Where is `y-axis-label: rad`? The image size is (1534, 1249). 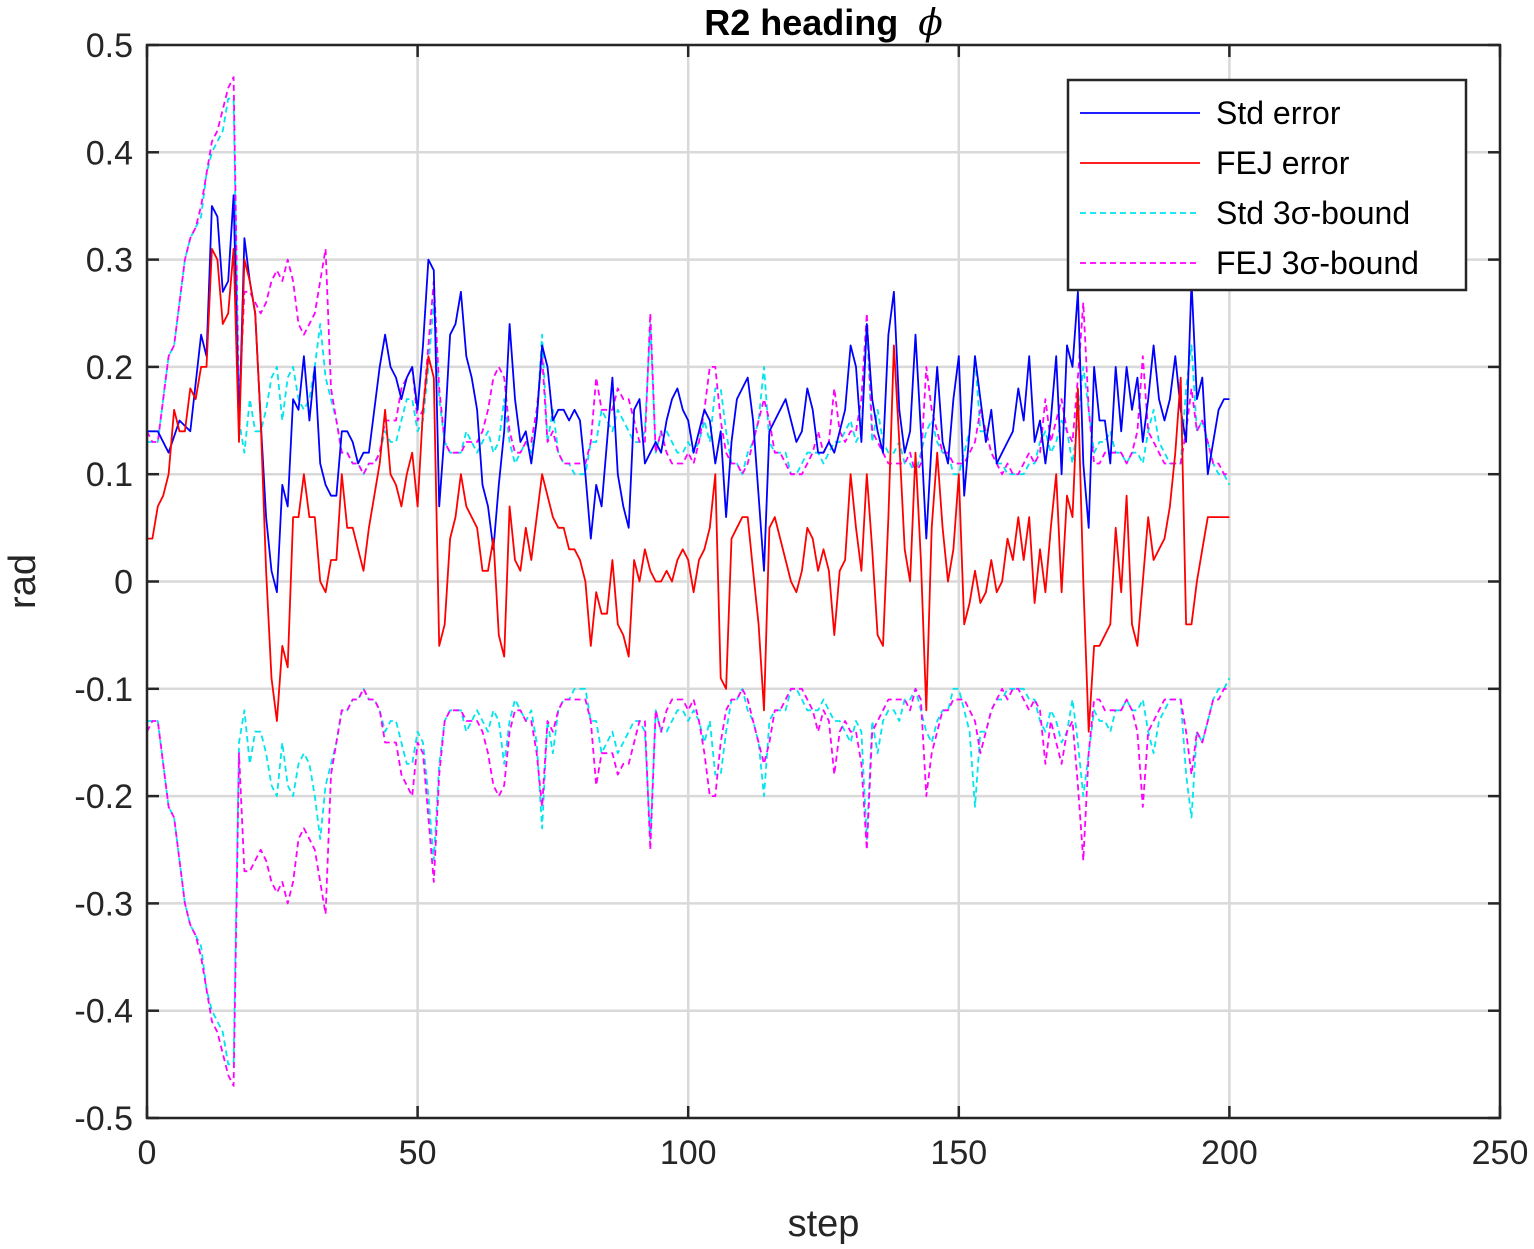
y-axis-label: rad is located at coordinates (23, 581).